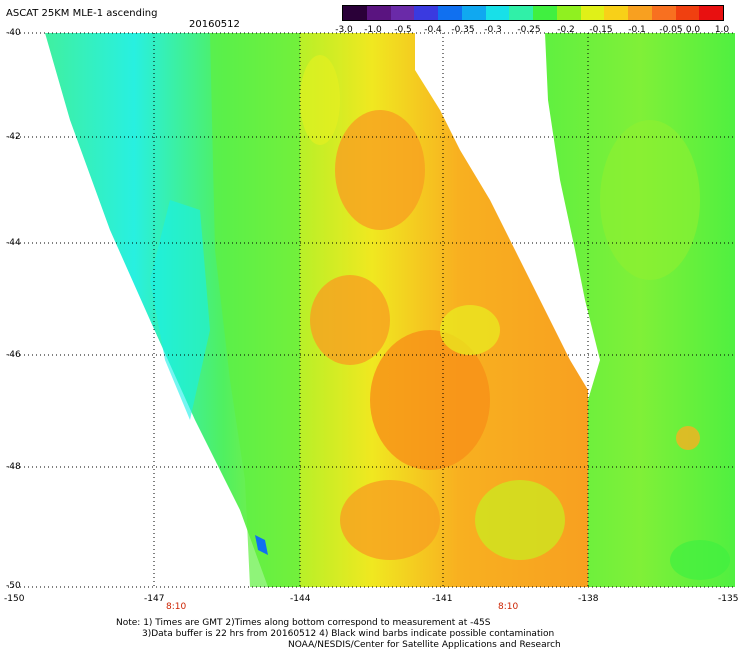 Image resolution: width=740 pixels, height=651 pixels. I want to click on colorbar-tick-label: -1.0, so click(373, 30).